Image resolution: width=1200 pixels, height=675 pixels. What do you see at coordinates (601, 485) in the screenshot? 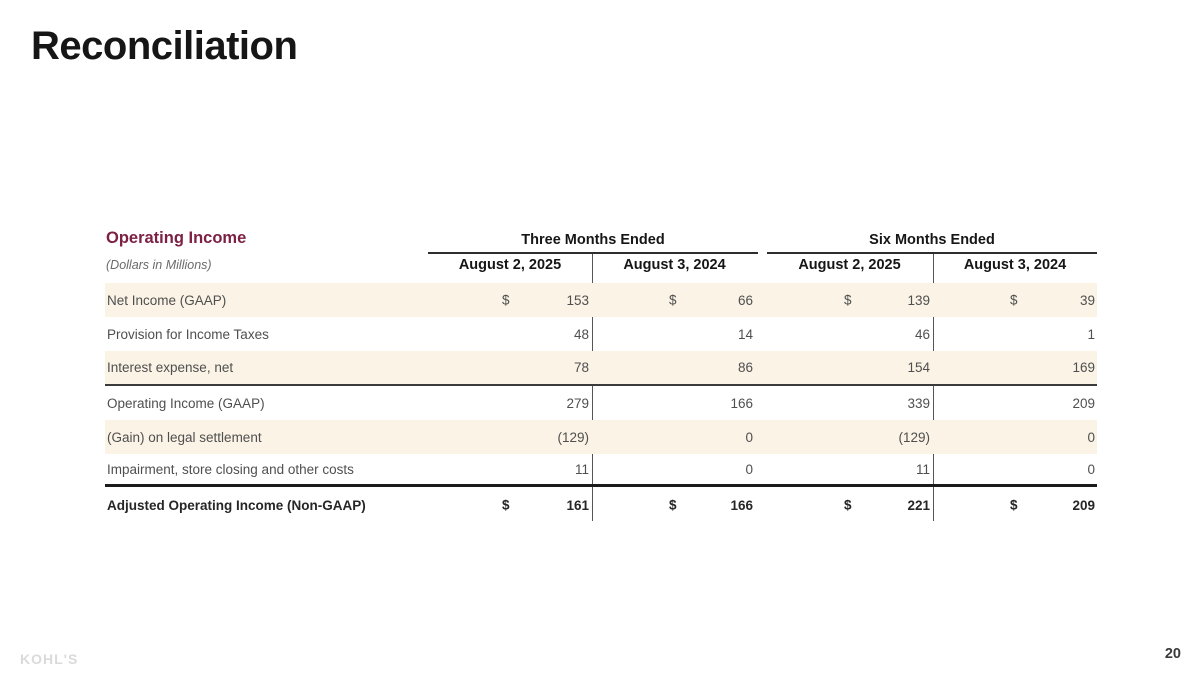
I see `total-rule` at bounding box center [601, 485].